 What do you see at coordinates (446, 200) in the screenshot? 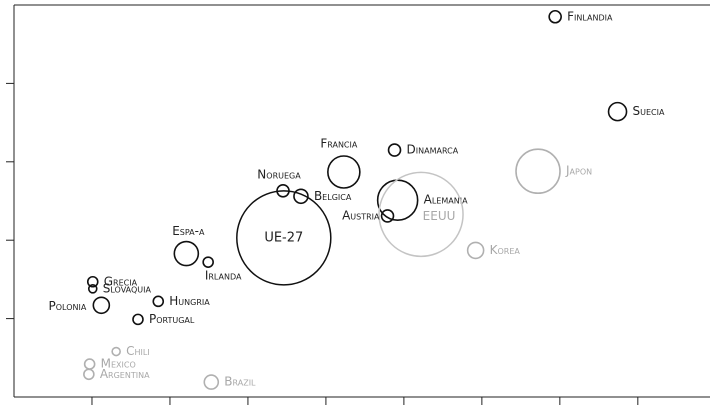
I see `point-label: Alemania` at bounding box center [446, 200].